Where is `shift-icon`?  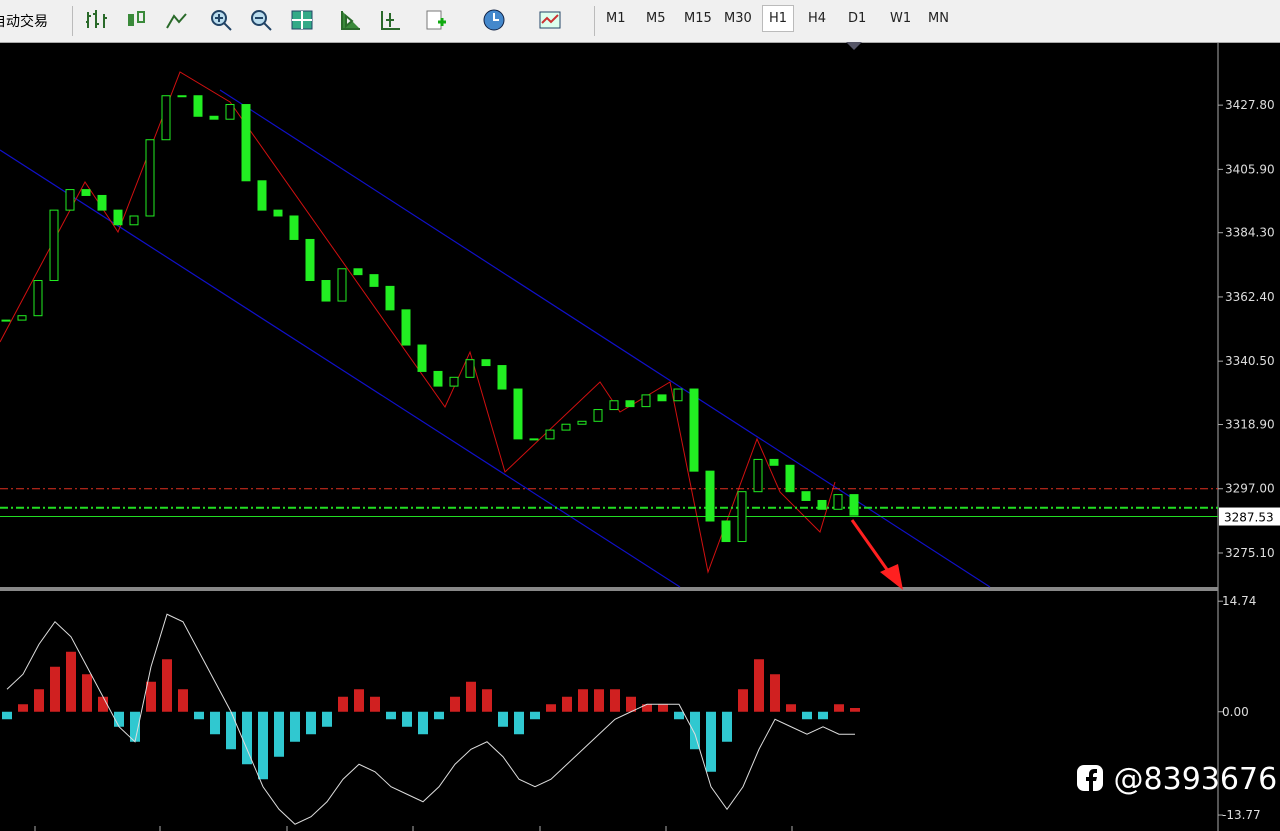 shift-icon is located at coordinates (390, 20).